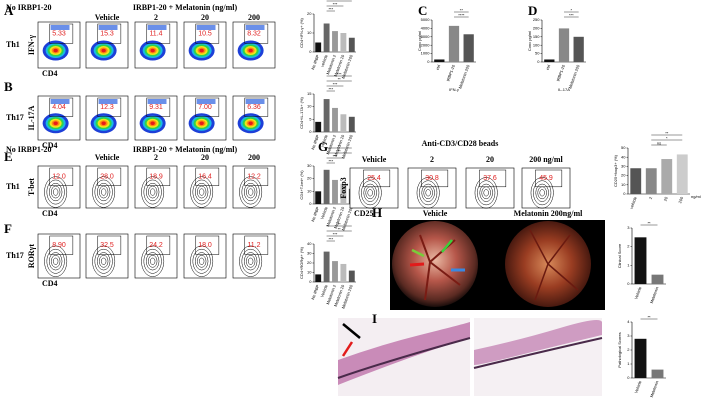 The image size is (708, 401). Describe the element at coordinates (548, 213) in the screenshot. I see `column-label: Melatonin 200ng/ml` at that location.